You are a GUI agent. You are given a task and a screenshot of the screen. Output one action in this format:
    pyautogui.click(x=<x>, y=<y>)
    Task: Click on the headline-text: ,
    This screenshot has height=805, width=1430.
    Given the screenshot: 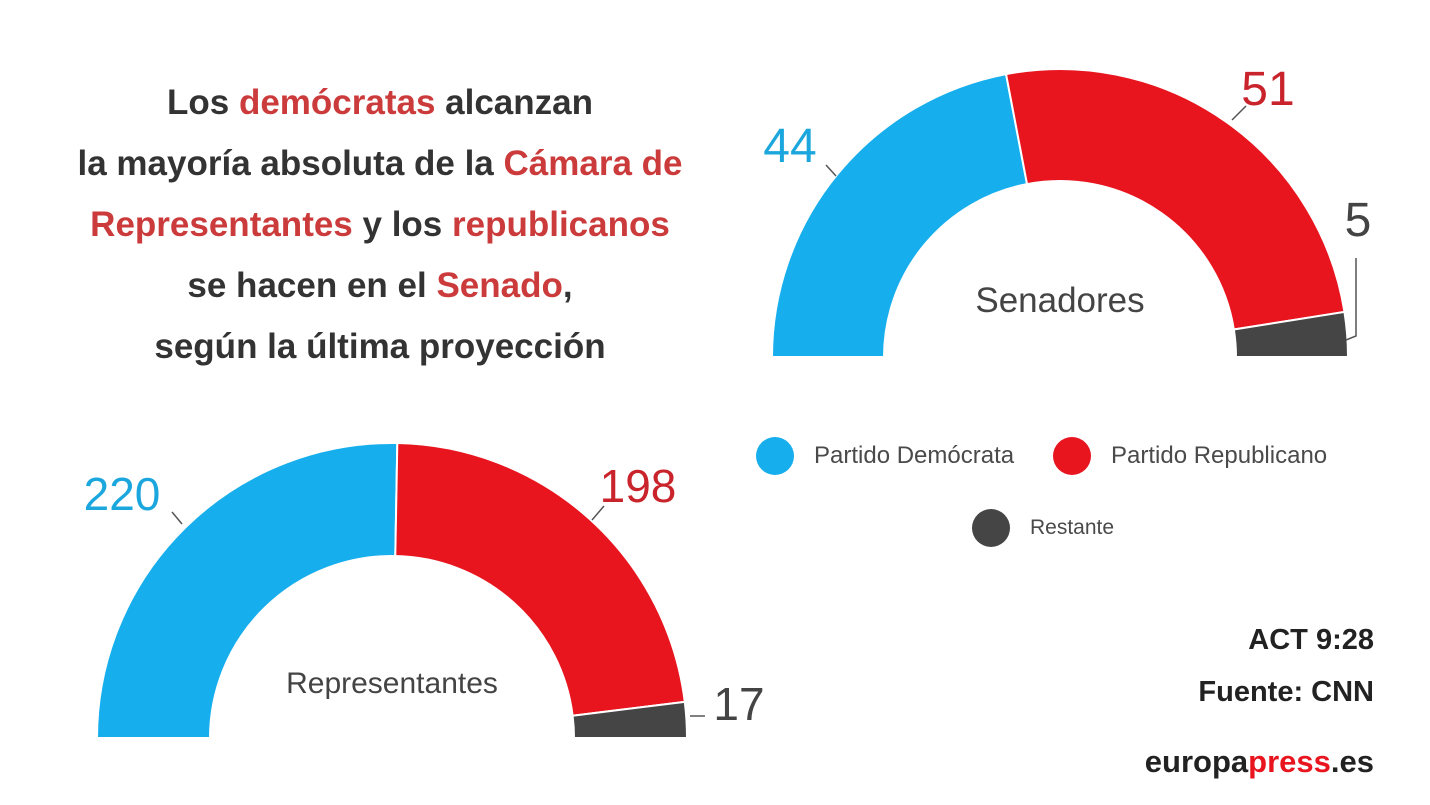 What is the action you would take?
    pyautogui.click(x=567, y=285)
    